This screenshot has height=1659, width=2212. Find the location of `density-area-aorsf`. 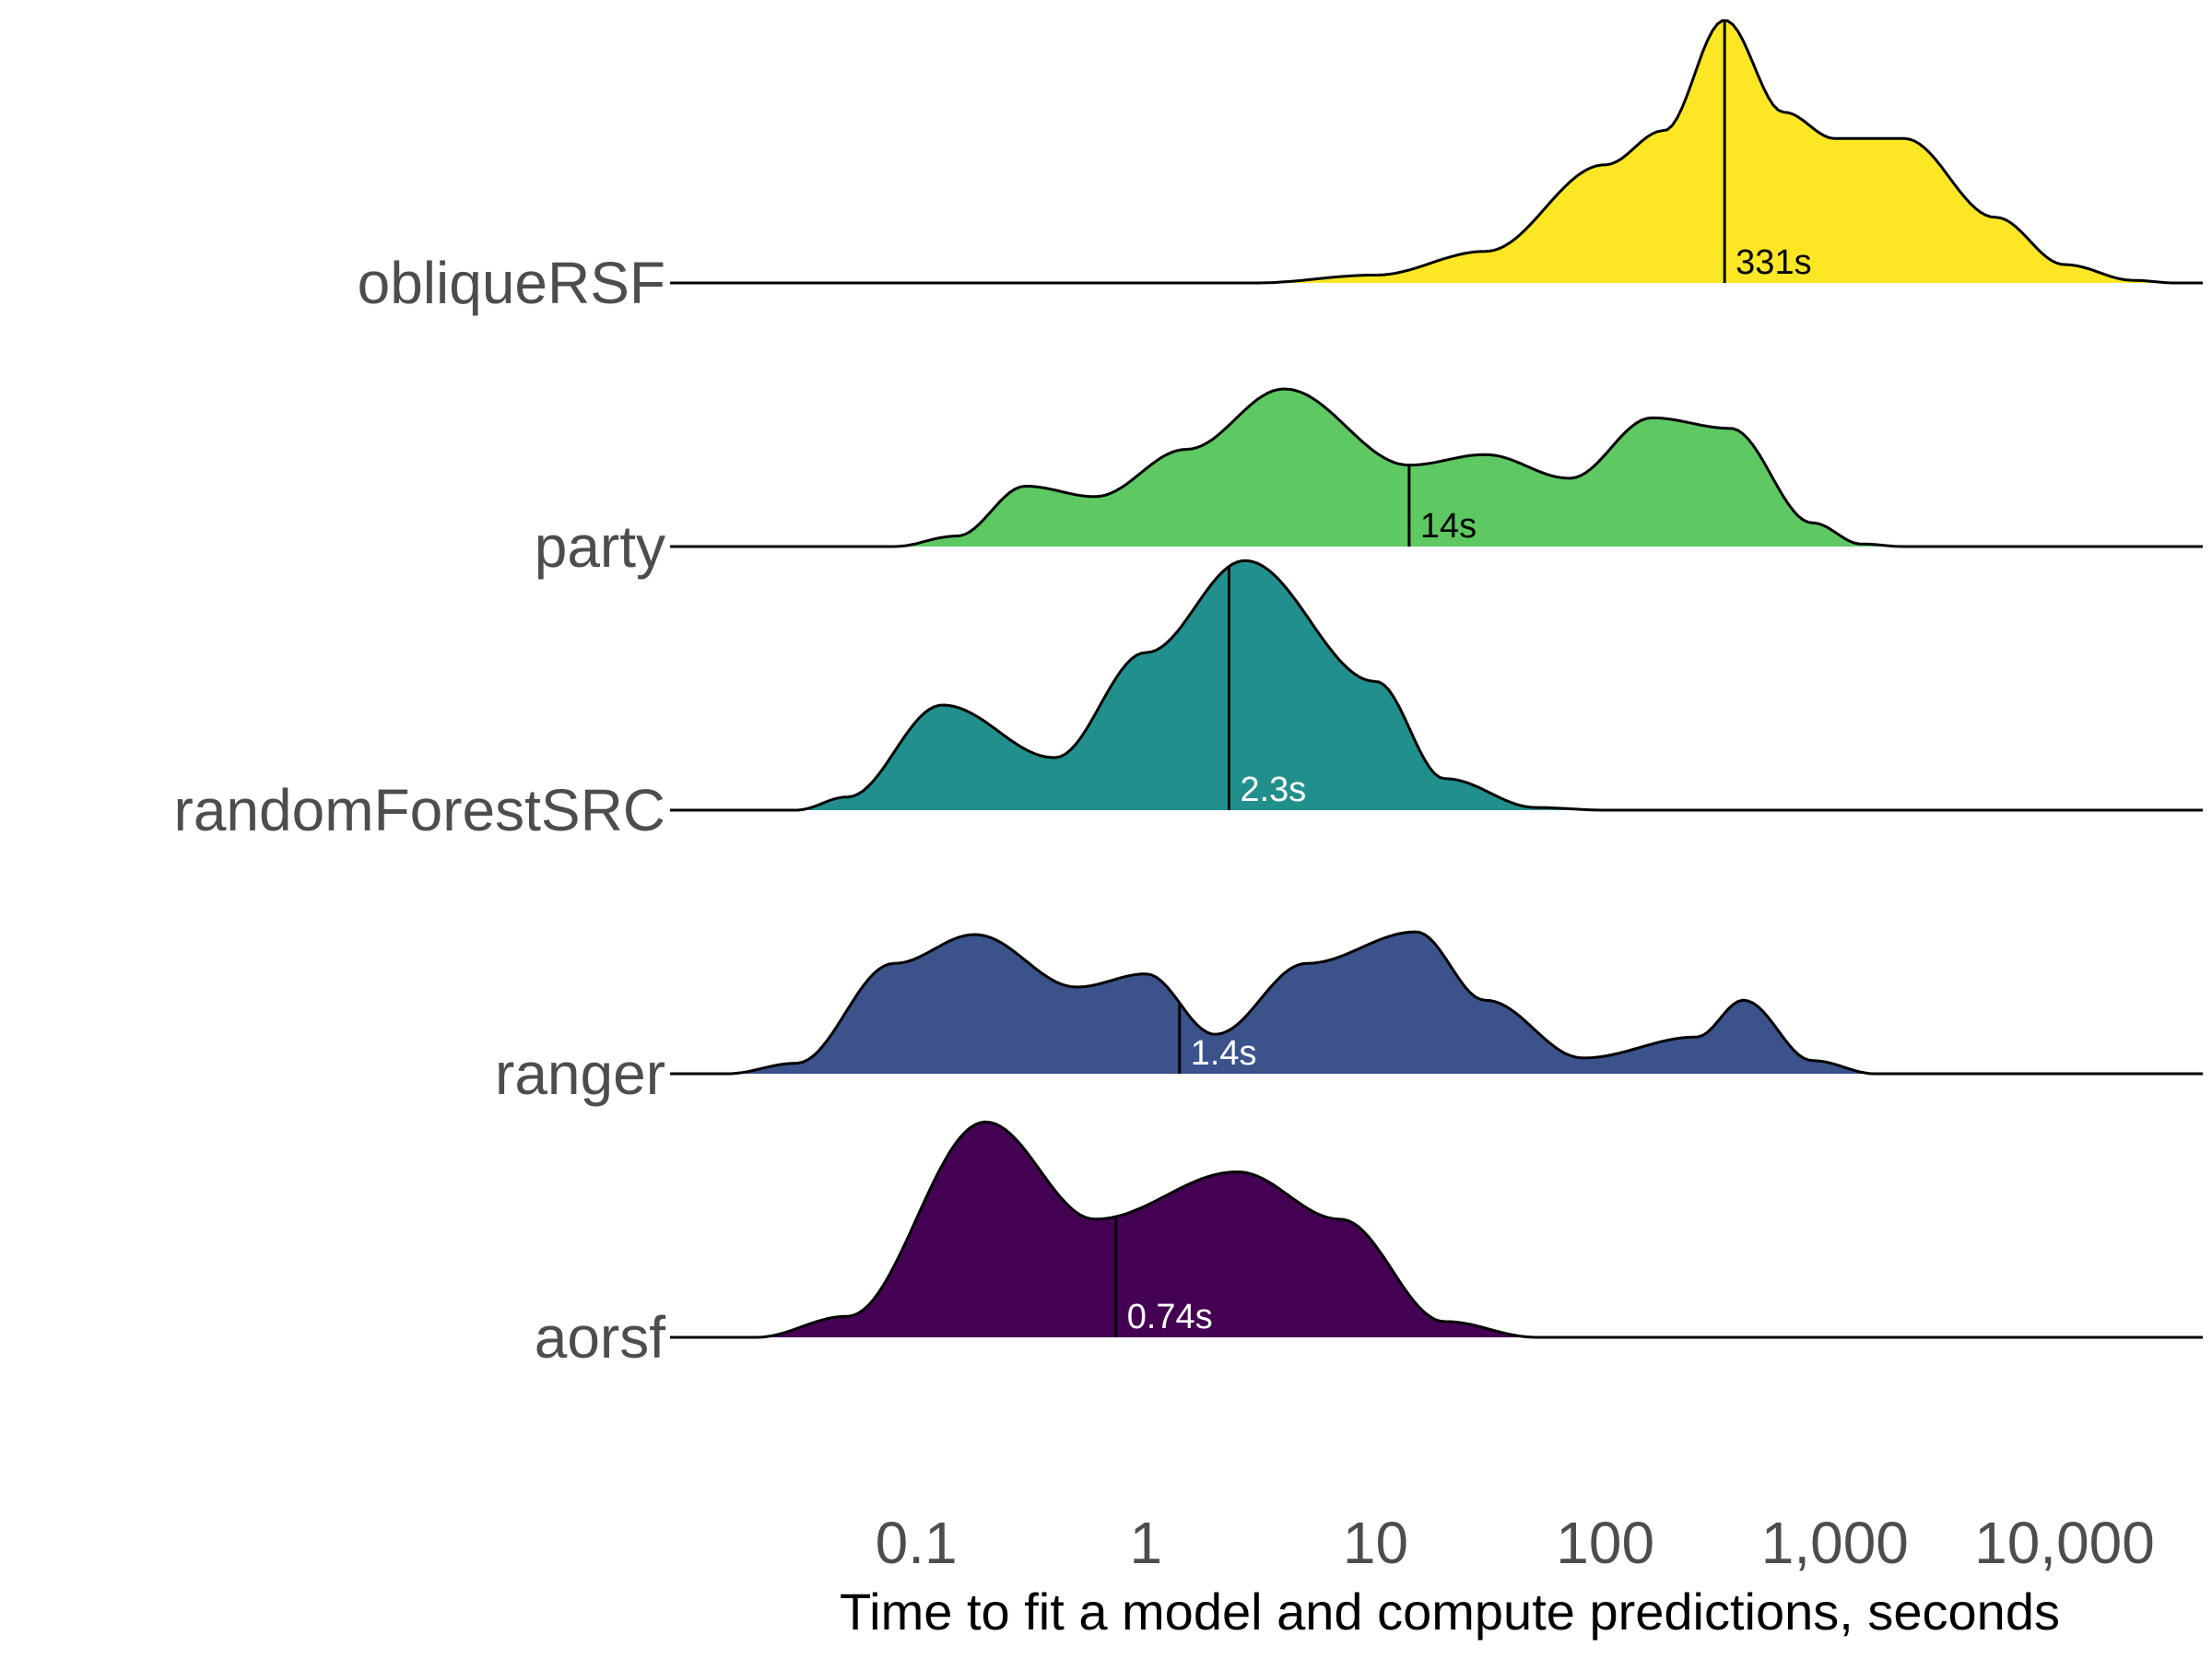

density-area-aorsf is located at coordinates (1445, 1229).